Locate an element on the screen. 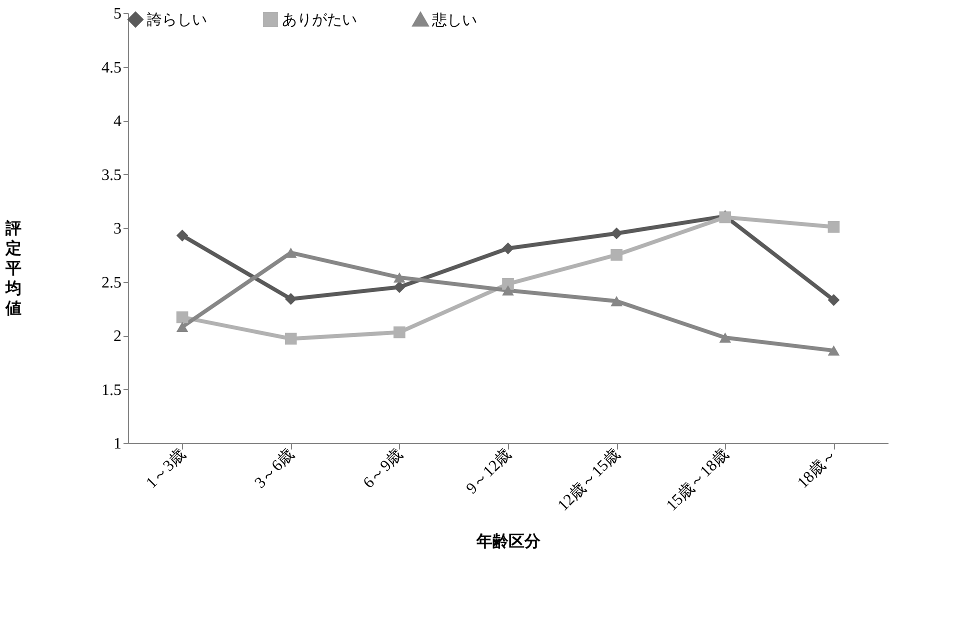 This screenshot has width=961, height=630. y-tick-label: 2.5 is located at coordinates (112, 283).